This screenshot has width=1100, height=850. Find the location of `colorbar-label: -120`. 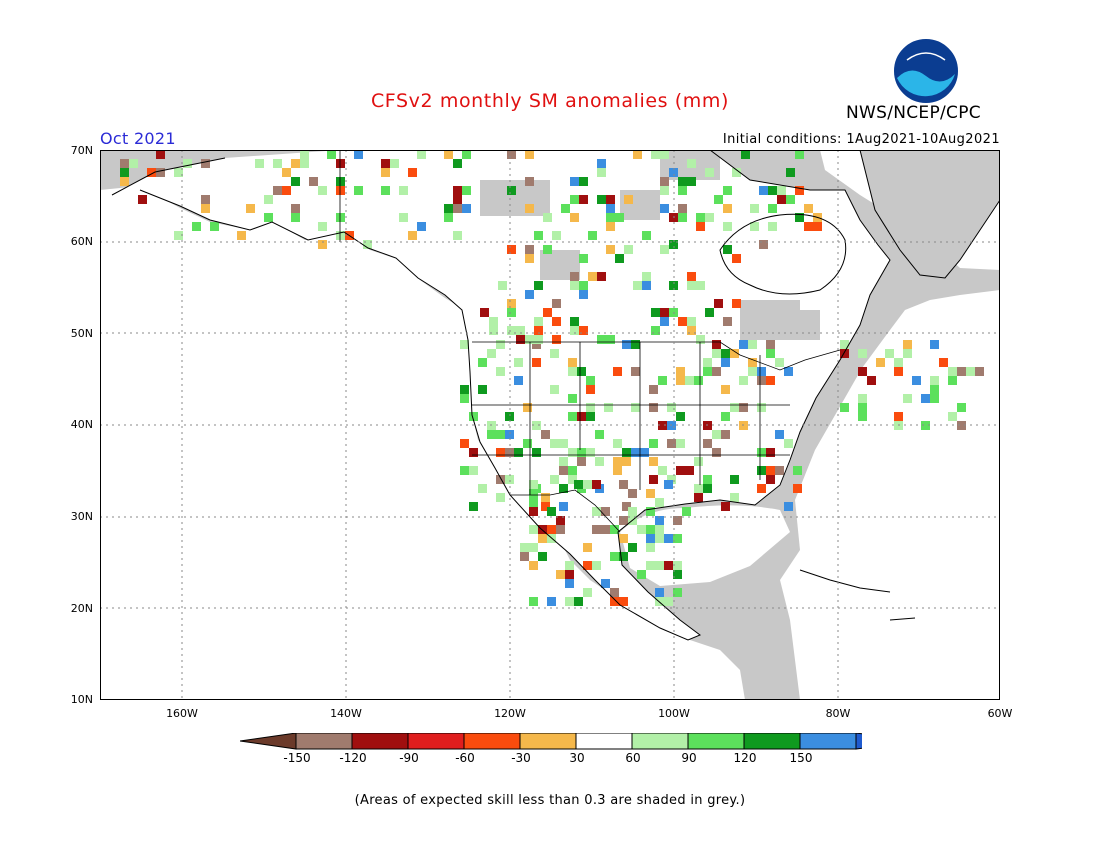

colorbar-label: -120 is located at coordinates (353, 758).